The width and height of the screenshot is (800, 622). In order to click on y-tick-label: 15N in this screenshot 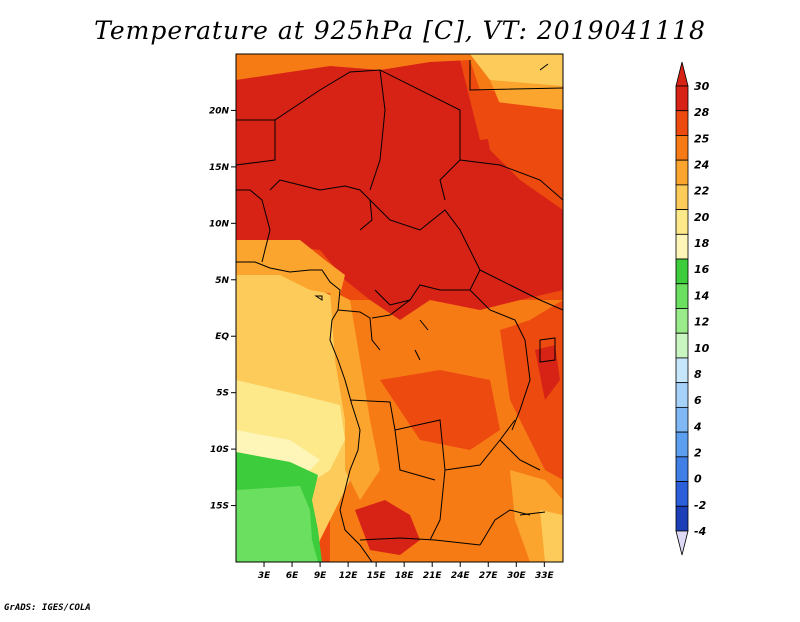, I will do `click(219, 168)`.